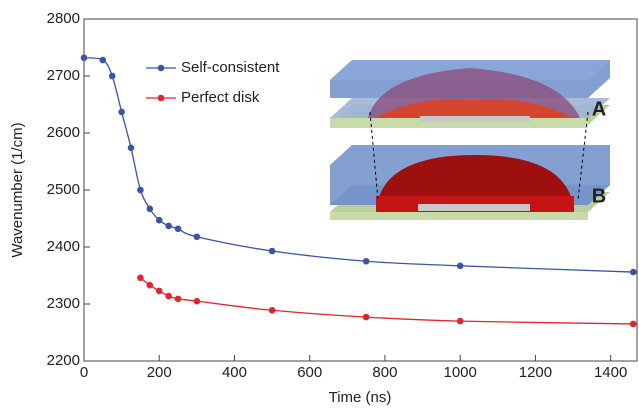 This screenshot has width=639, height=419. What do you see at coordinates (17, 189) in the screenshot?
I see `y-axis-label: Wavenumber (1/cm)` at bounding box center [17, 189].